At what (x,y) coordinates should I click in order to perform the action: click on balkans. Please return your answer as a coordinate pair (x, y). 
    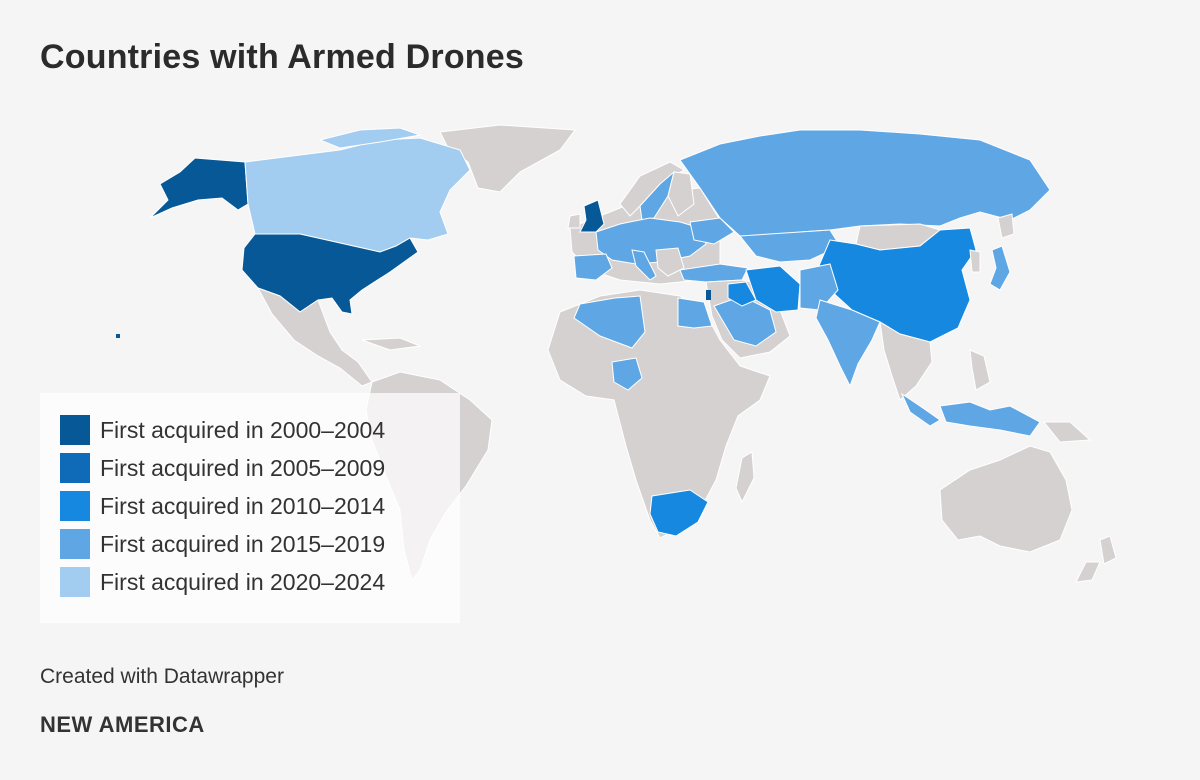
    Looking at the image, I should click on (670, 262).